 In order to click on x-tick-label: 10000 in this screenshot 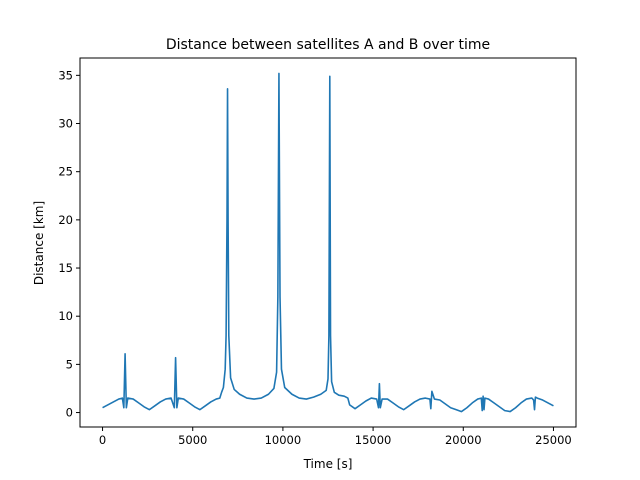, I will do `click(283, 440)`.